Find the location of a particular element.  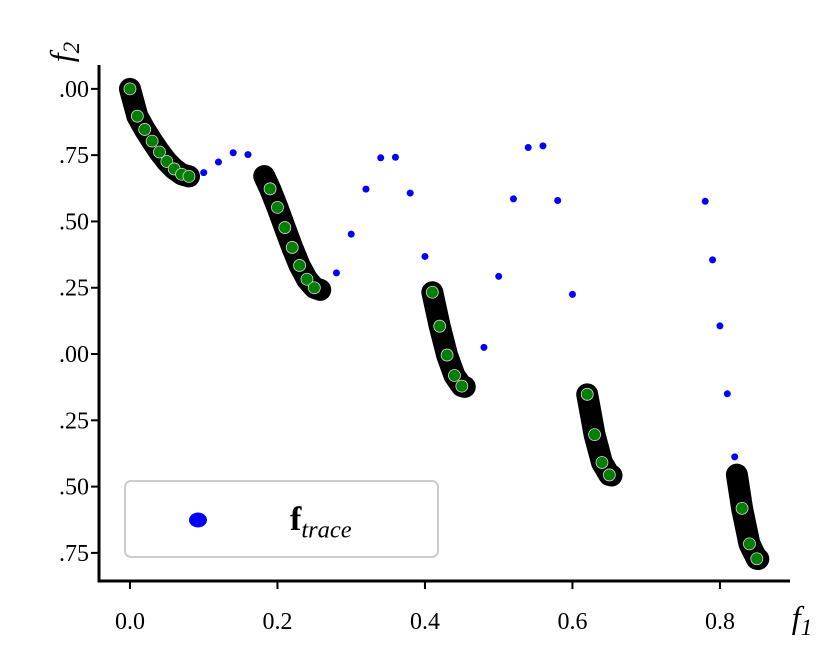

x-tick-label: 0.4 is located at coordinates (425, 622).